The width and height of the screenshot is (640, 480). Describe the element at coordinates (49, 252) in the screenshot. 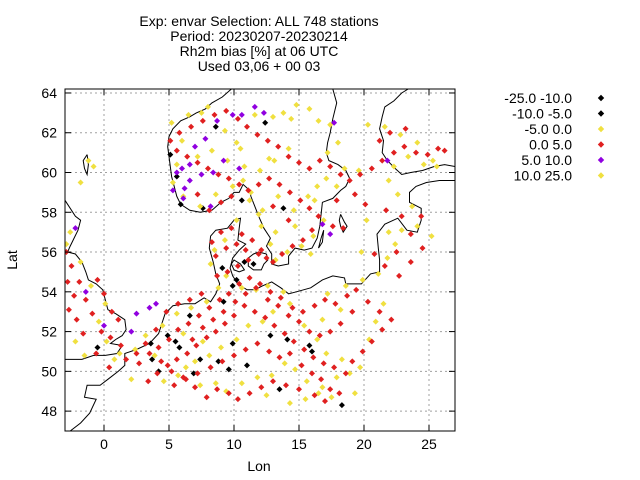

I see `y-tick-label: 56` at that location.